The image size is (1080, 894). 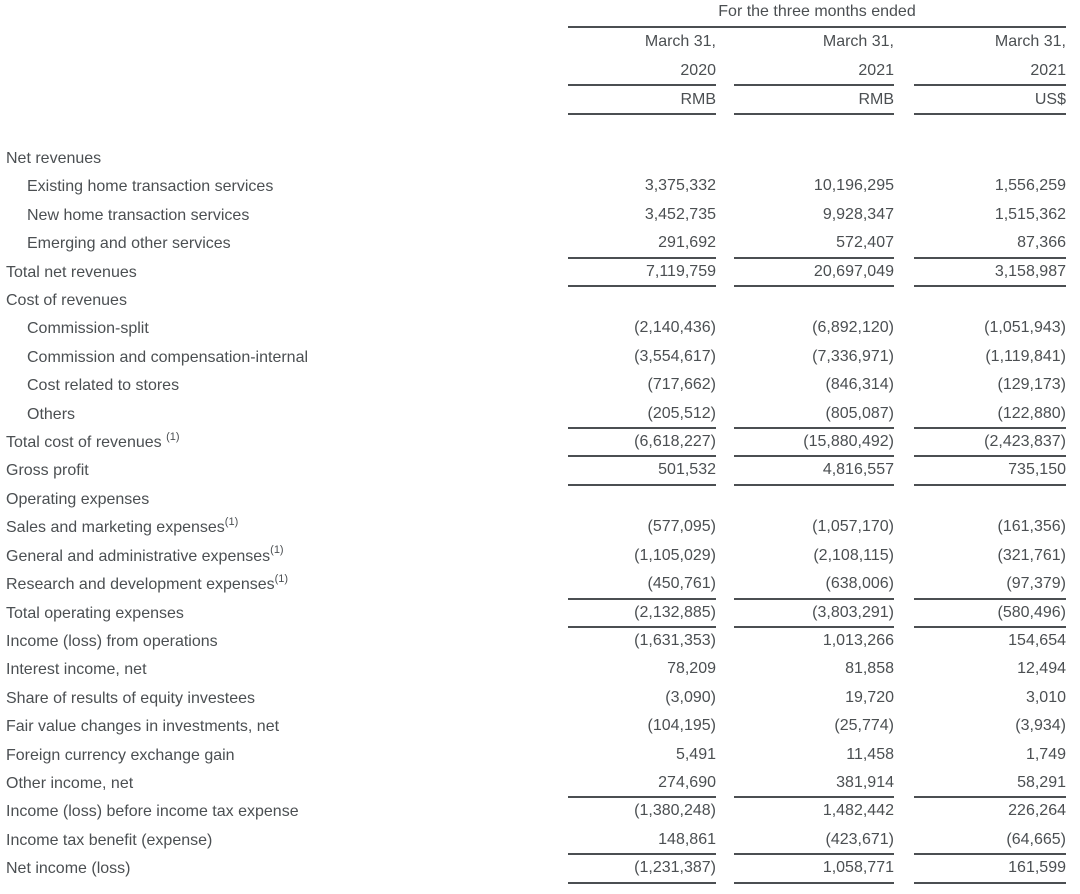 What do you see at coordinates (1037, 640) in the screenshot?
I see `value-cell: 154,654` at bounding box center [1037, 640].